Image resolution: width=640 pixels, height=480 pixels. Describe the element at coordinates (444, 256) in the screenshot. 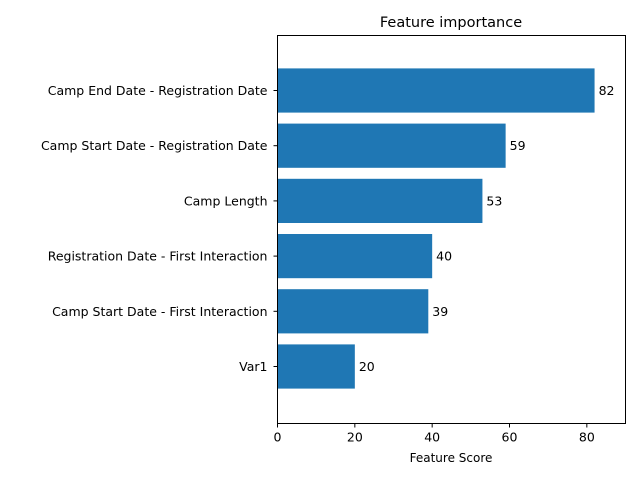

I see `bar-value-label: 40` at that location.